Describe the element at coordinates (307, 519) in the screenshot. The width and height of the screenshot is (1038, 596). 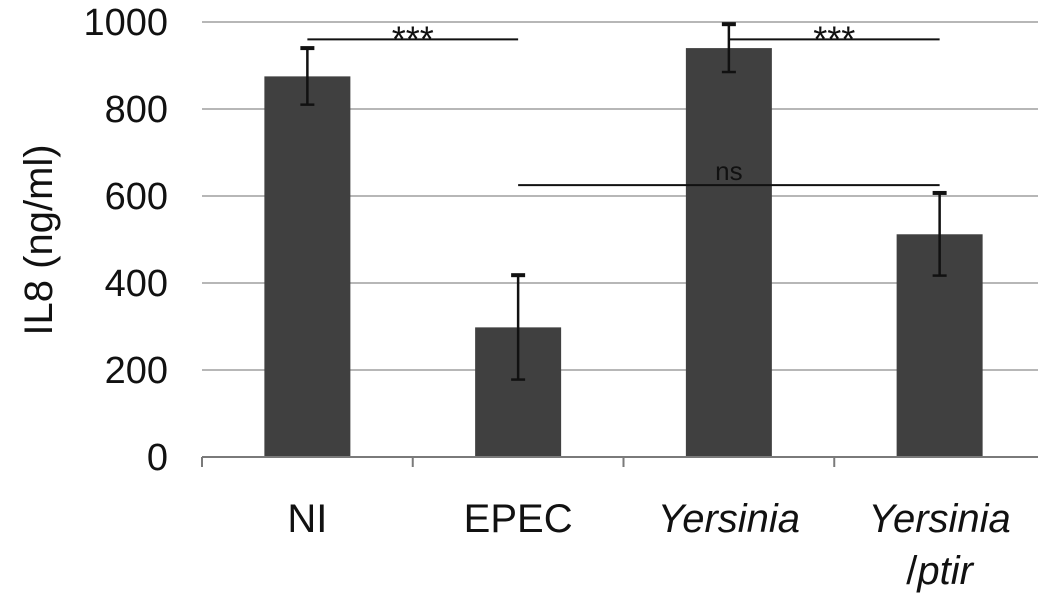
I see `category-label: NI` at that location.